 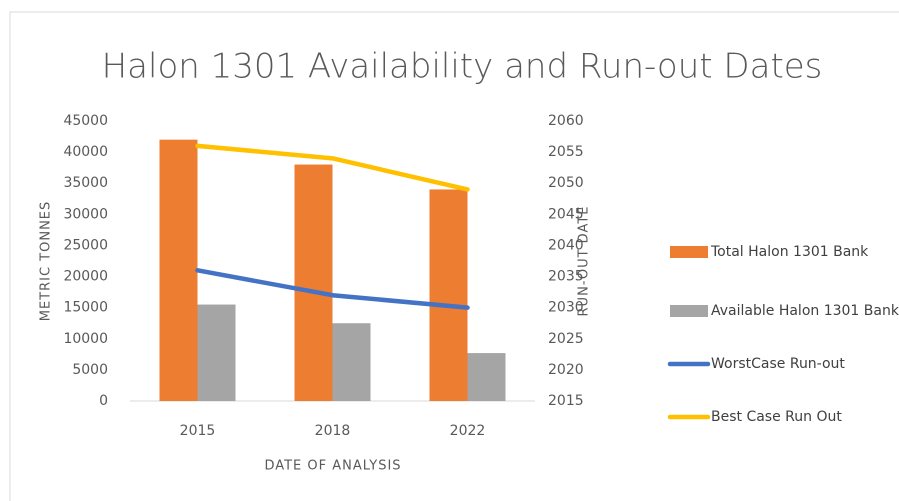 I want to click on y2-tick-label: 2015, so click(x=566, y=401).